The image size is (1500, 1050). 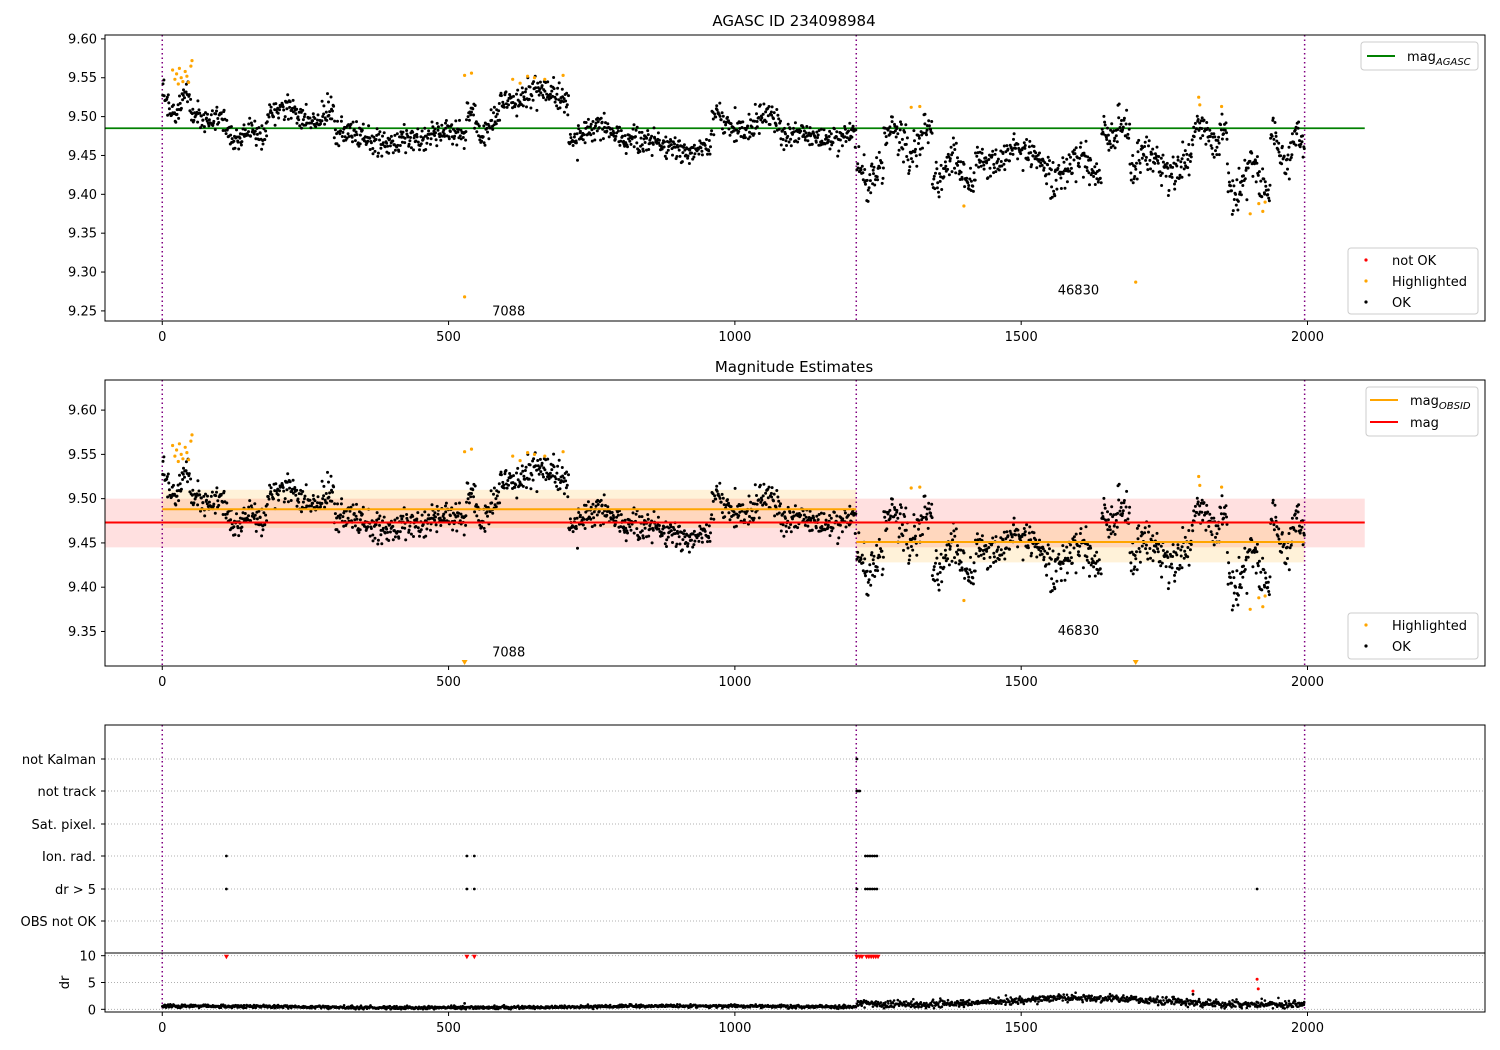 I want to click on p1-y-tick-label: 9.40, so click(x=82, y=195).